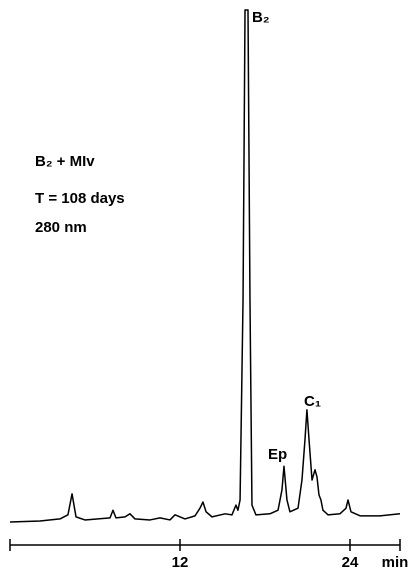  What do you see at coordinates (80, 198) in the screenshot?
I see `annotation: T = 108 days` at bounding box center [80, 198].